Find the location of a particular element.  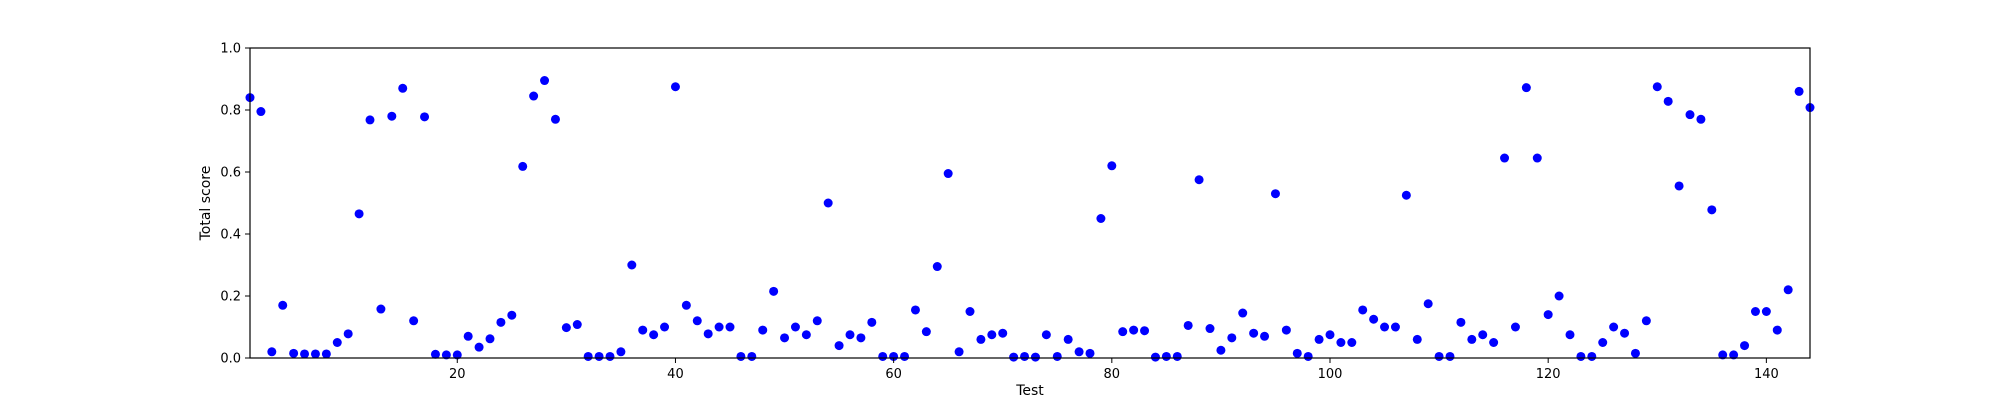

y-axis-ticks: 0.0 0.2 0.4 0.6 0.8 1.0 is located at coordinates (235, 204).